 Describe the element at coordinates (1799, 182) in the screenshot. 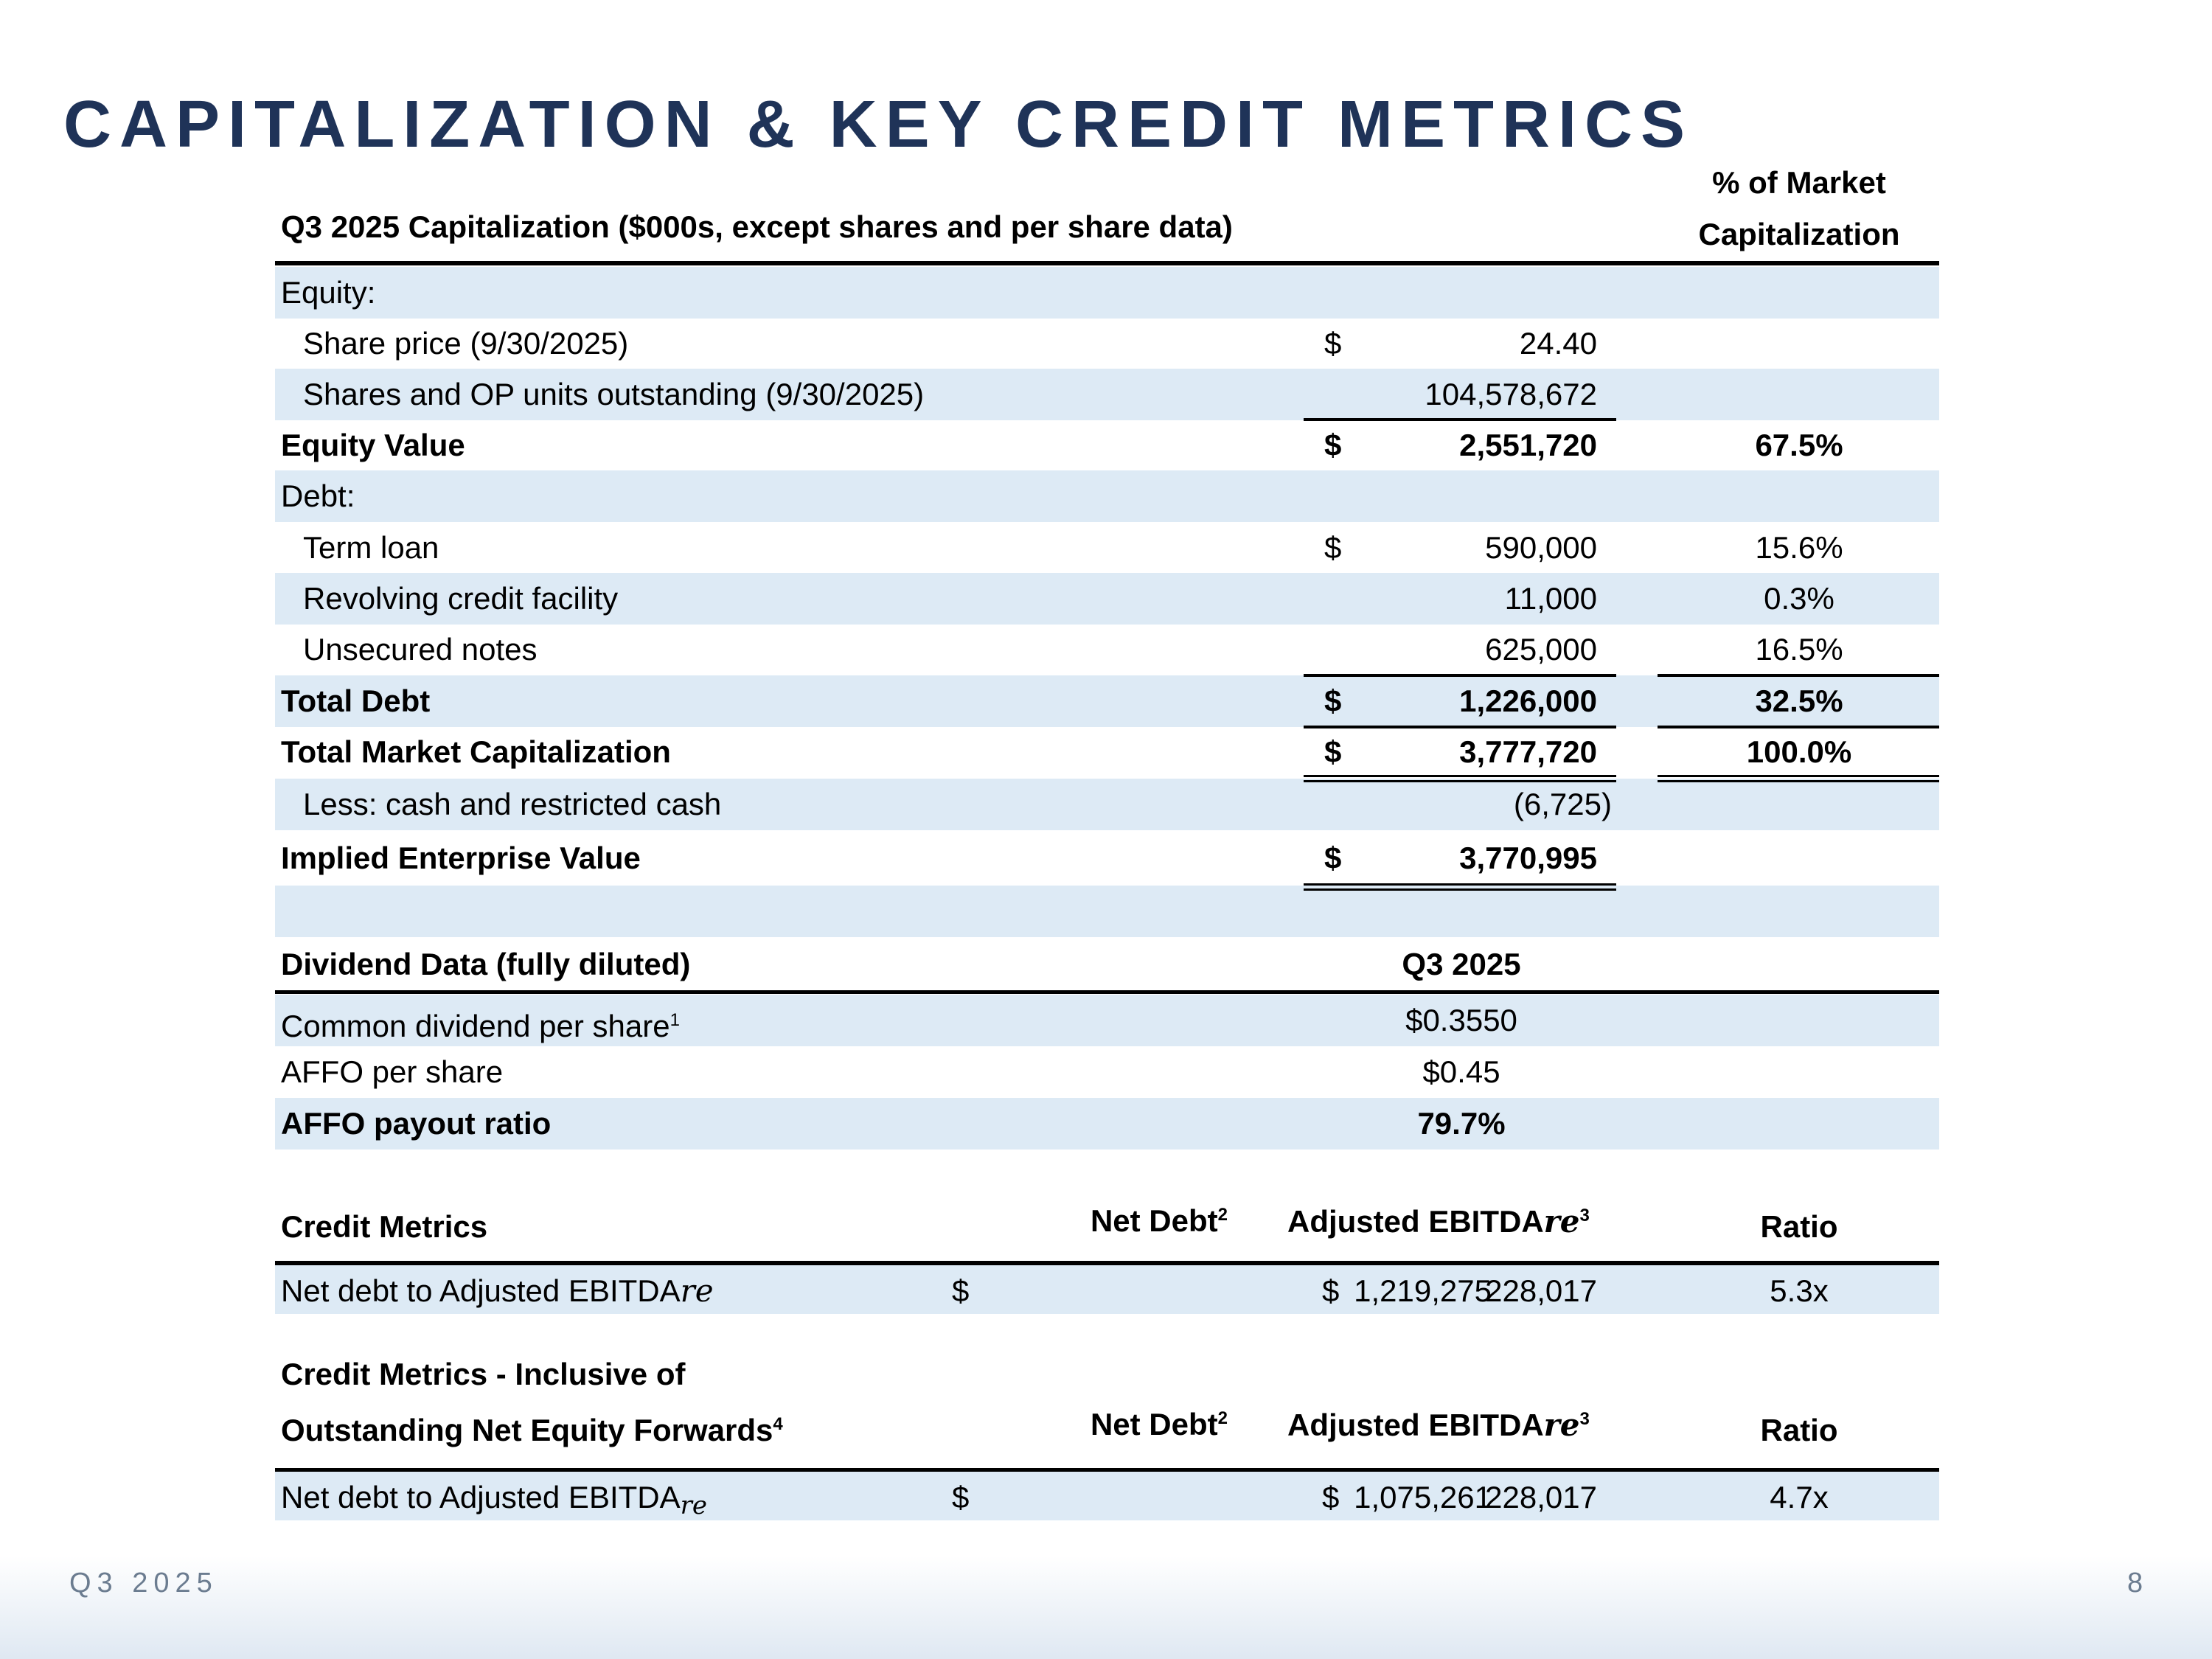

I see `pct-header-line1: % of Market` at that location.